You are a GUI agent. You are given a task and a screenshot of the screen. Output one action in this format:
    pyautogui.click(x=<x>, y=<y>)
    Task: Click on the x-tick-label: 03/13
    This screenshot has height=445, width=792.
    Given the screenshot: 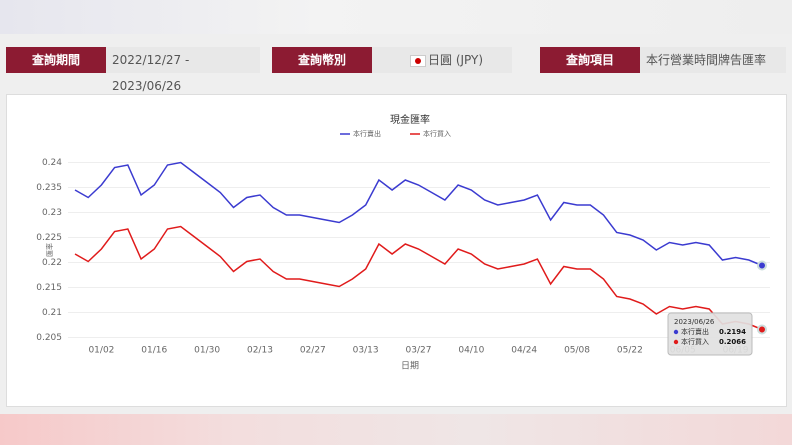 What is the action you would take?
    pyautogui.click(x=366, y=351)
    